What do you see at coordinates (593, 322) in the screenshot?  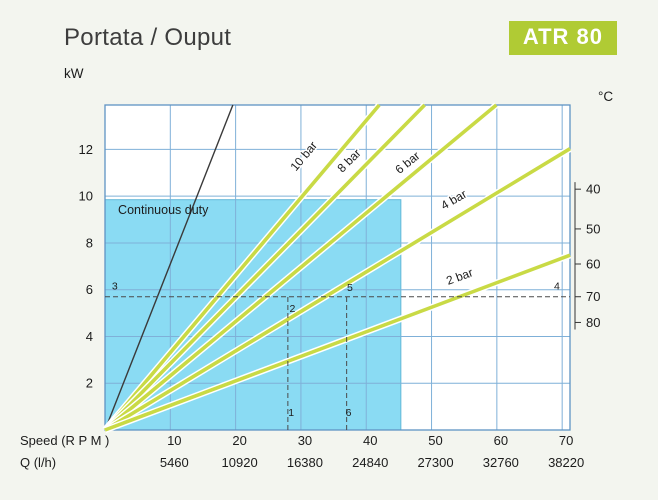 I see `temp-tick-label: 80` at bounding box center [593, 322].